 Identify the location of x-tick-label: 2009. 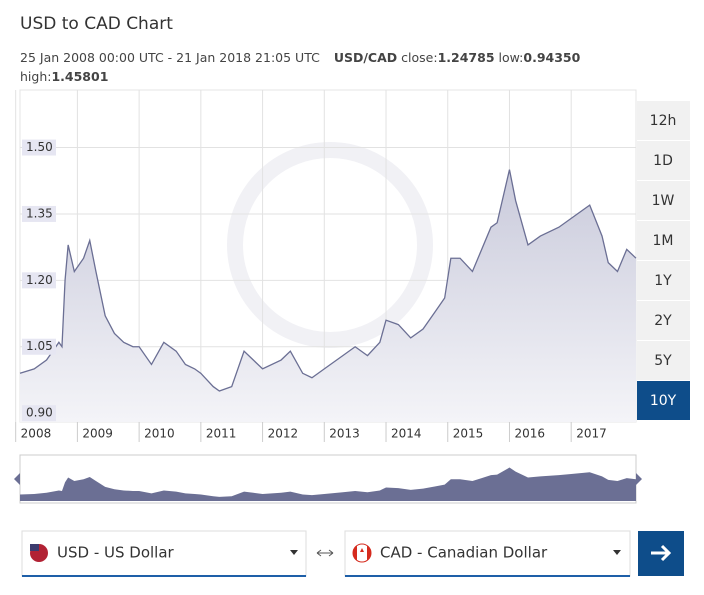
(97, 434).